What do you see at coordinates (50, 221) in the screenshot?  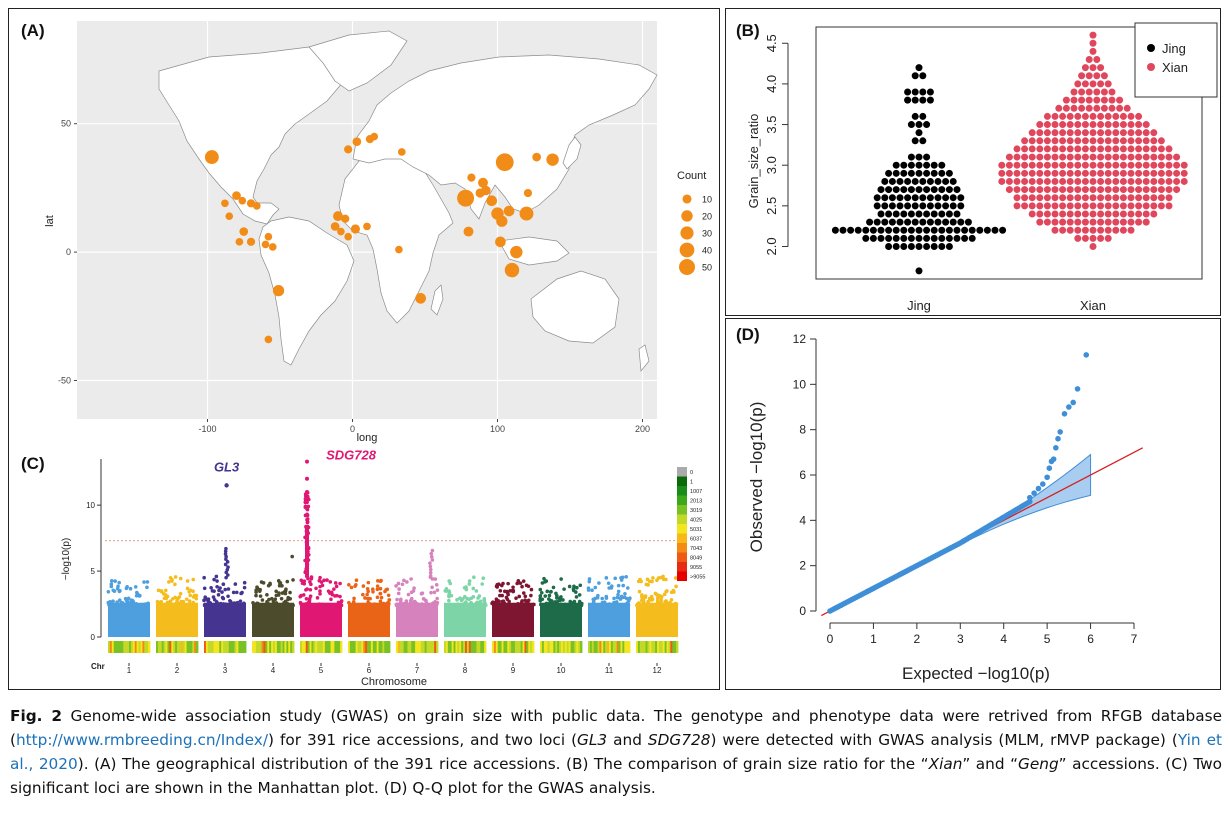 I see `map-y-label: lat` at bounding box center [50, 221].